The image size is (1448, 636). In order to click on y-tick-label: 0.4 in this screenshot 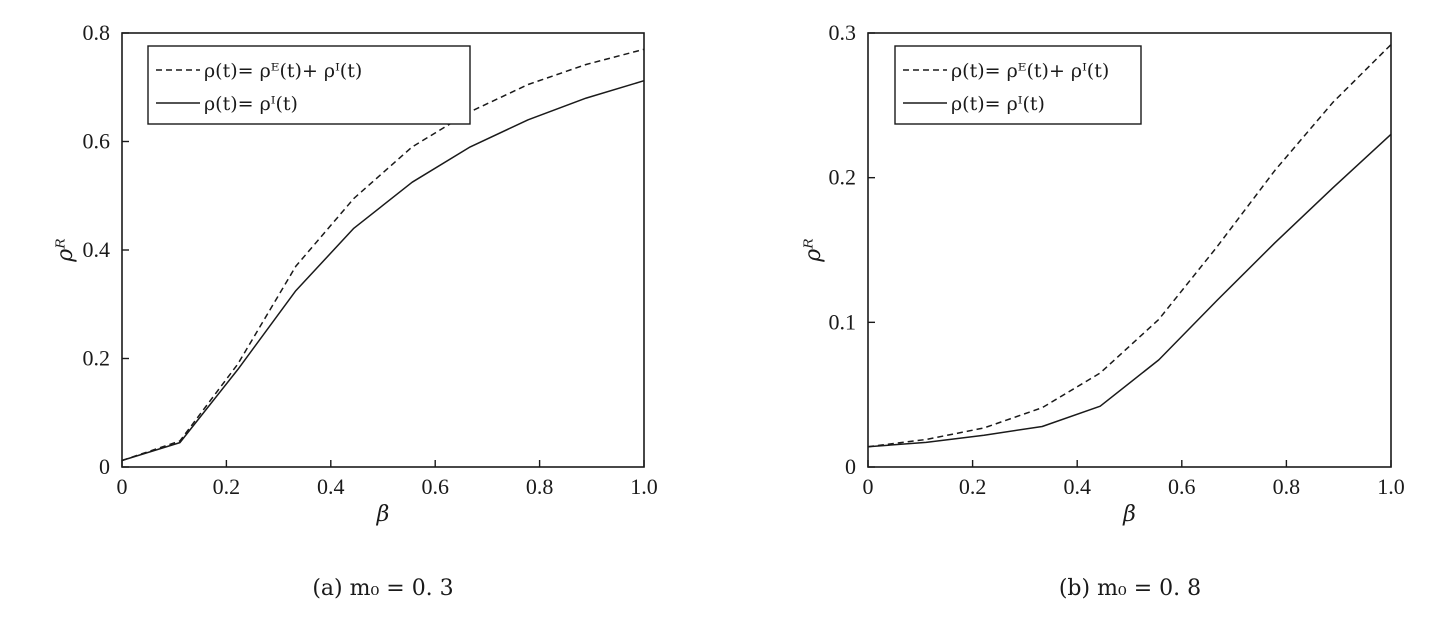, I will do `click(97, 249)`.